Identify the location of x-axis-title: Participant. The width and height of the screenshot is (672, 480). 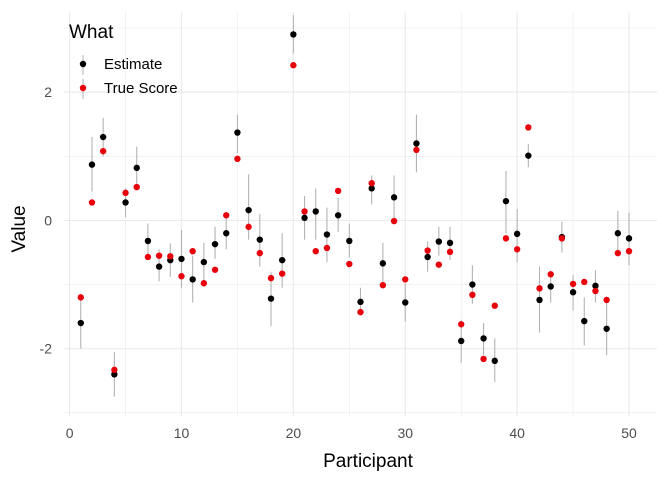
(368, 461).